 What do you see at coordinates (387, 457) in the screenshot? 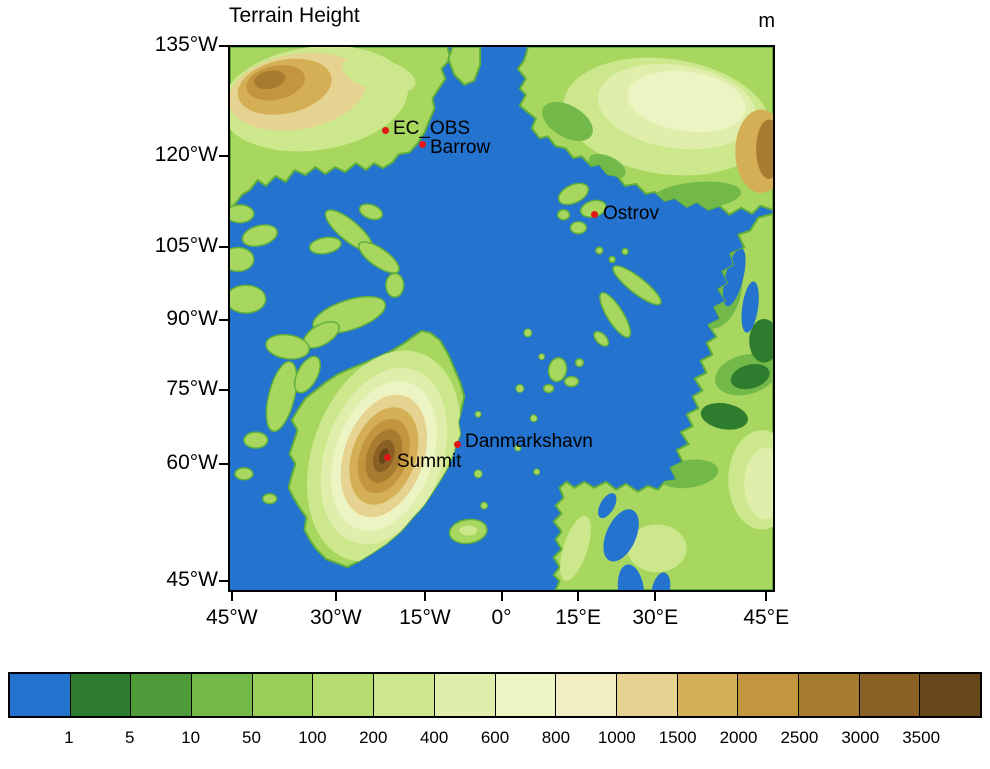
I see `station-marker-Summit` at bounding box center [387, 457].